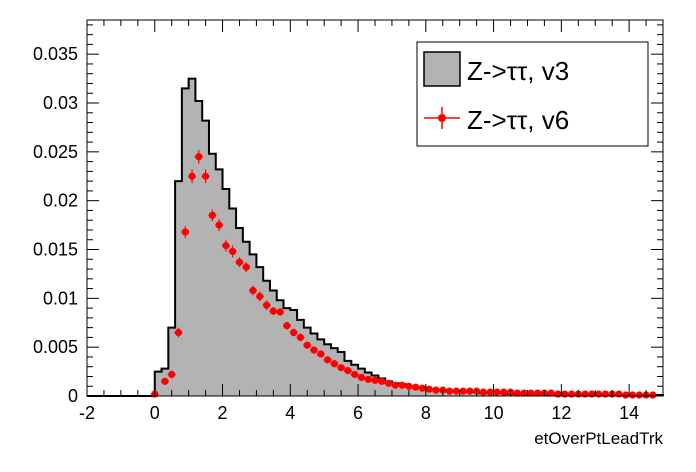 The image size is (696, 472). Describe the element at coordinates (518, 71) in the screenshot. I see `legend-label-v3: Z->ττ, v3` at that location.